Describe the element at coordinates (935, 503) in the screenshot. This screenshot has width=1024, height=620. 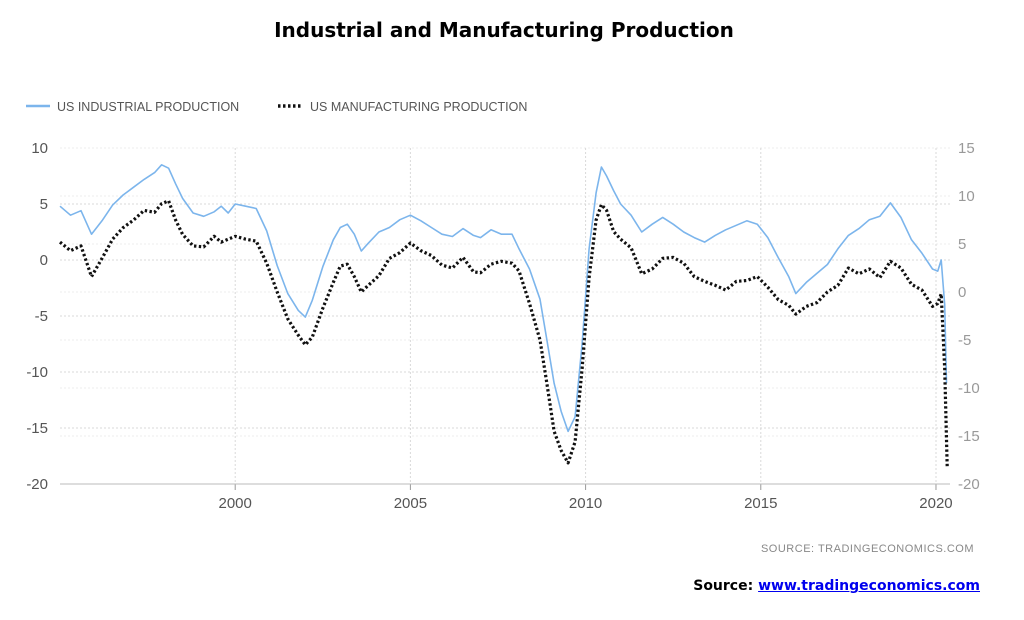
I see `x-tick-label: 2020` at that location.